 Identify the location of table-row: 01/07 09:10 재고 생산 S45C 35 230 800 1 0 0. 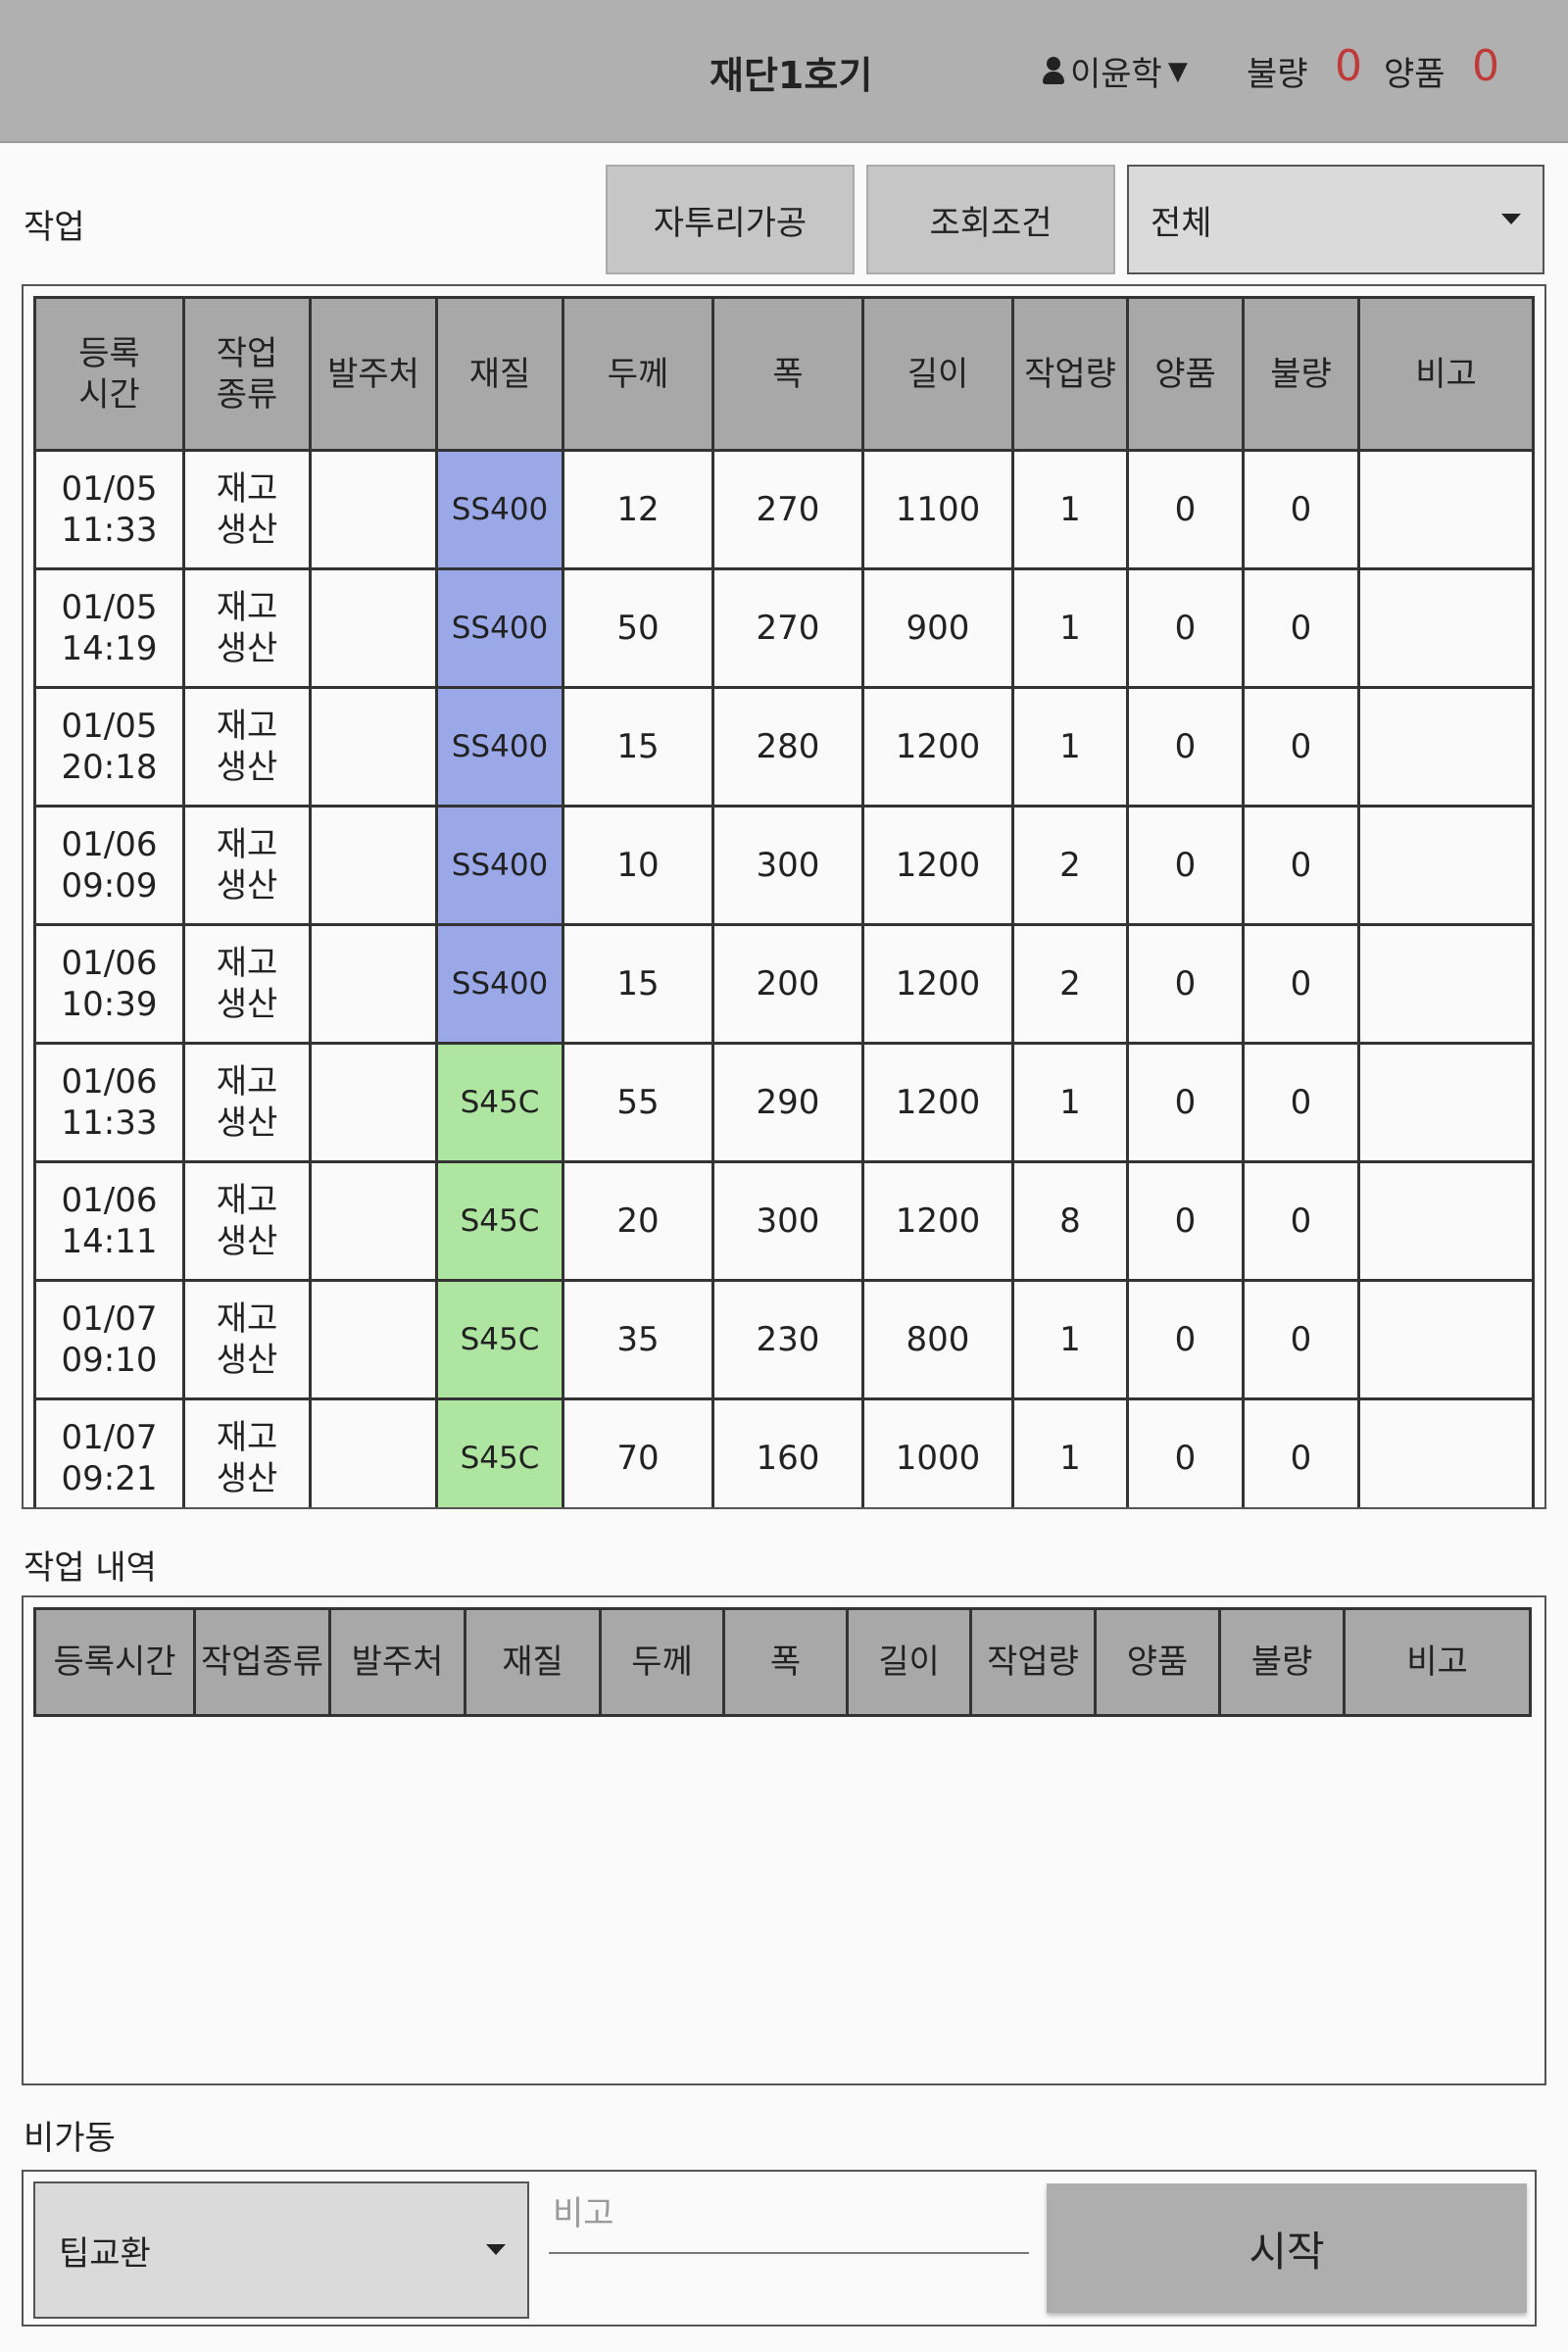
(784, 1339).